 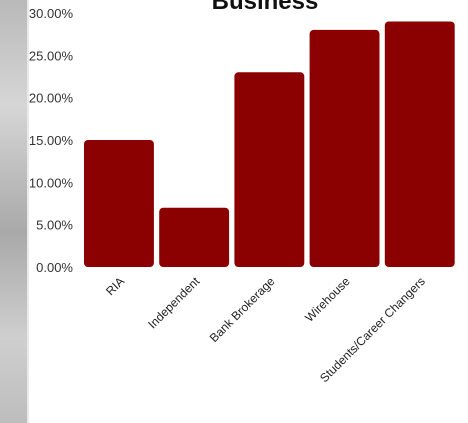 What do you see at coordinates (51, 13) in the screenshot?
I see `y-tick-label: 30.00%` at bounding box center [51, 13].